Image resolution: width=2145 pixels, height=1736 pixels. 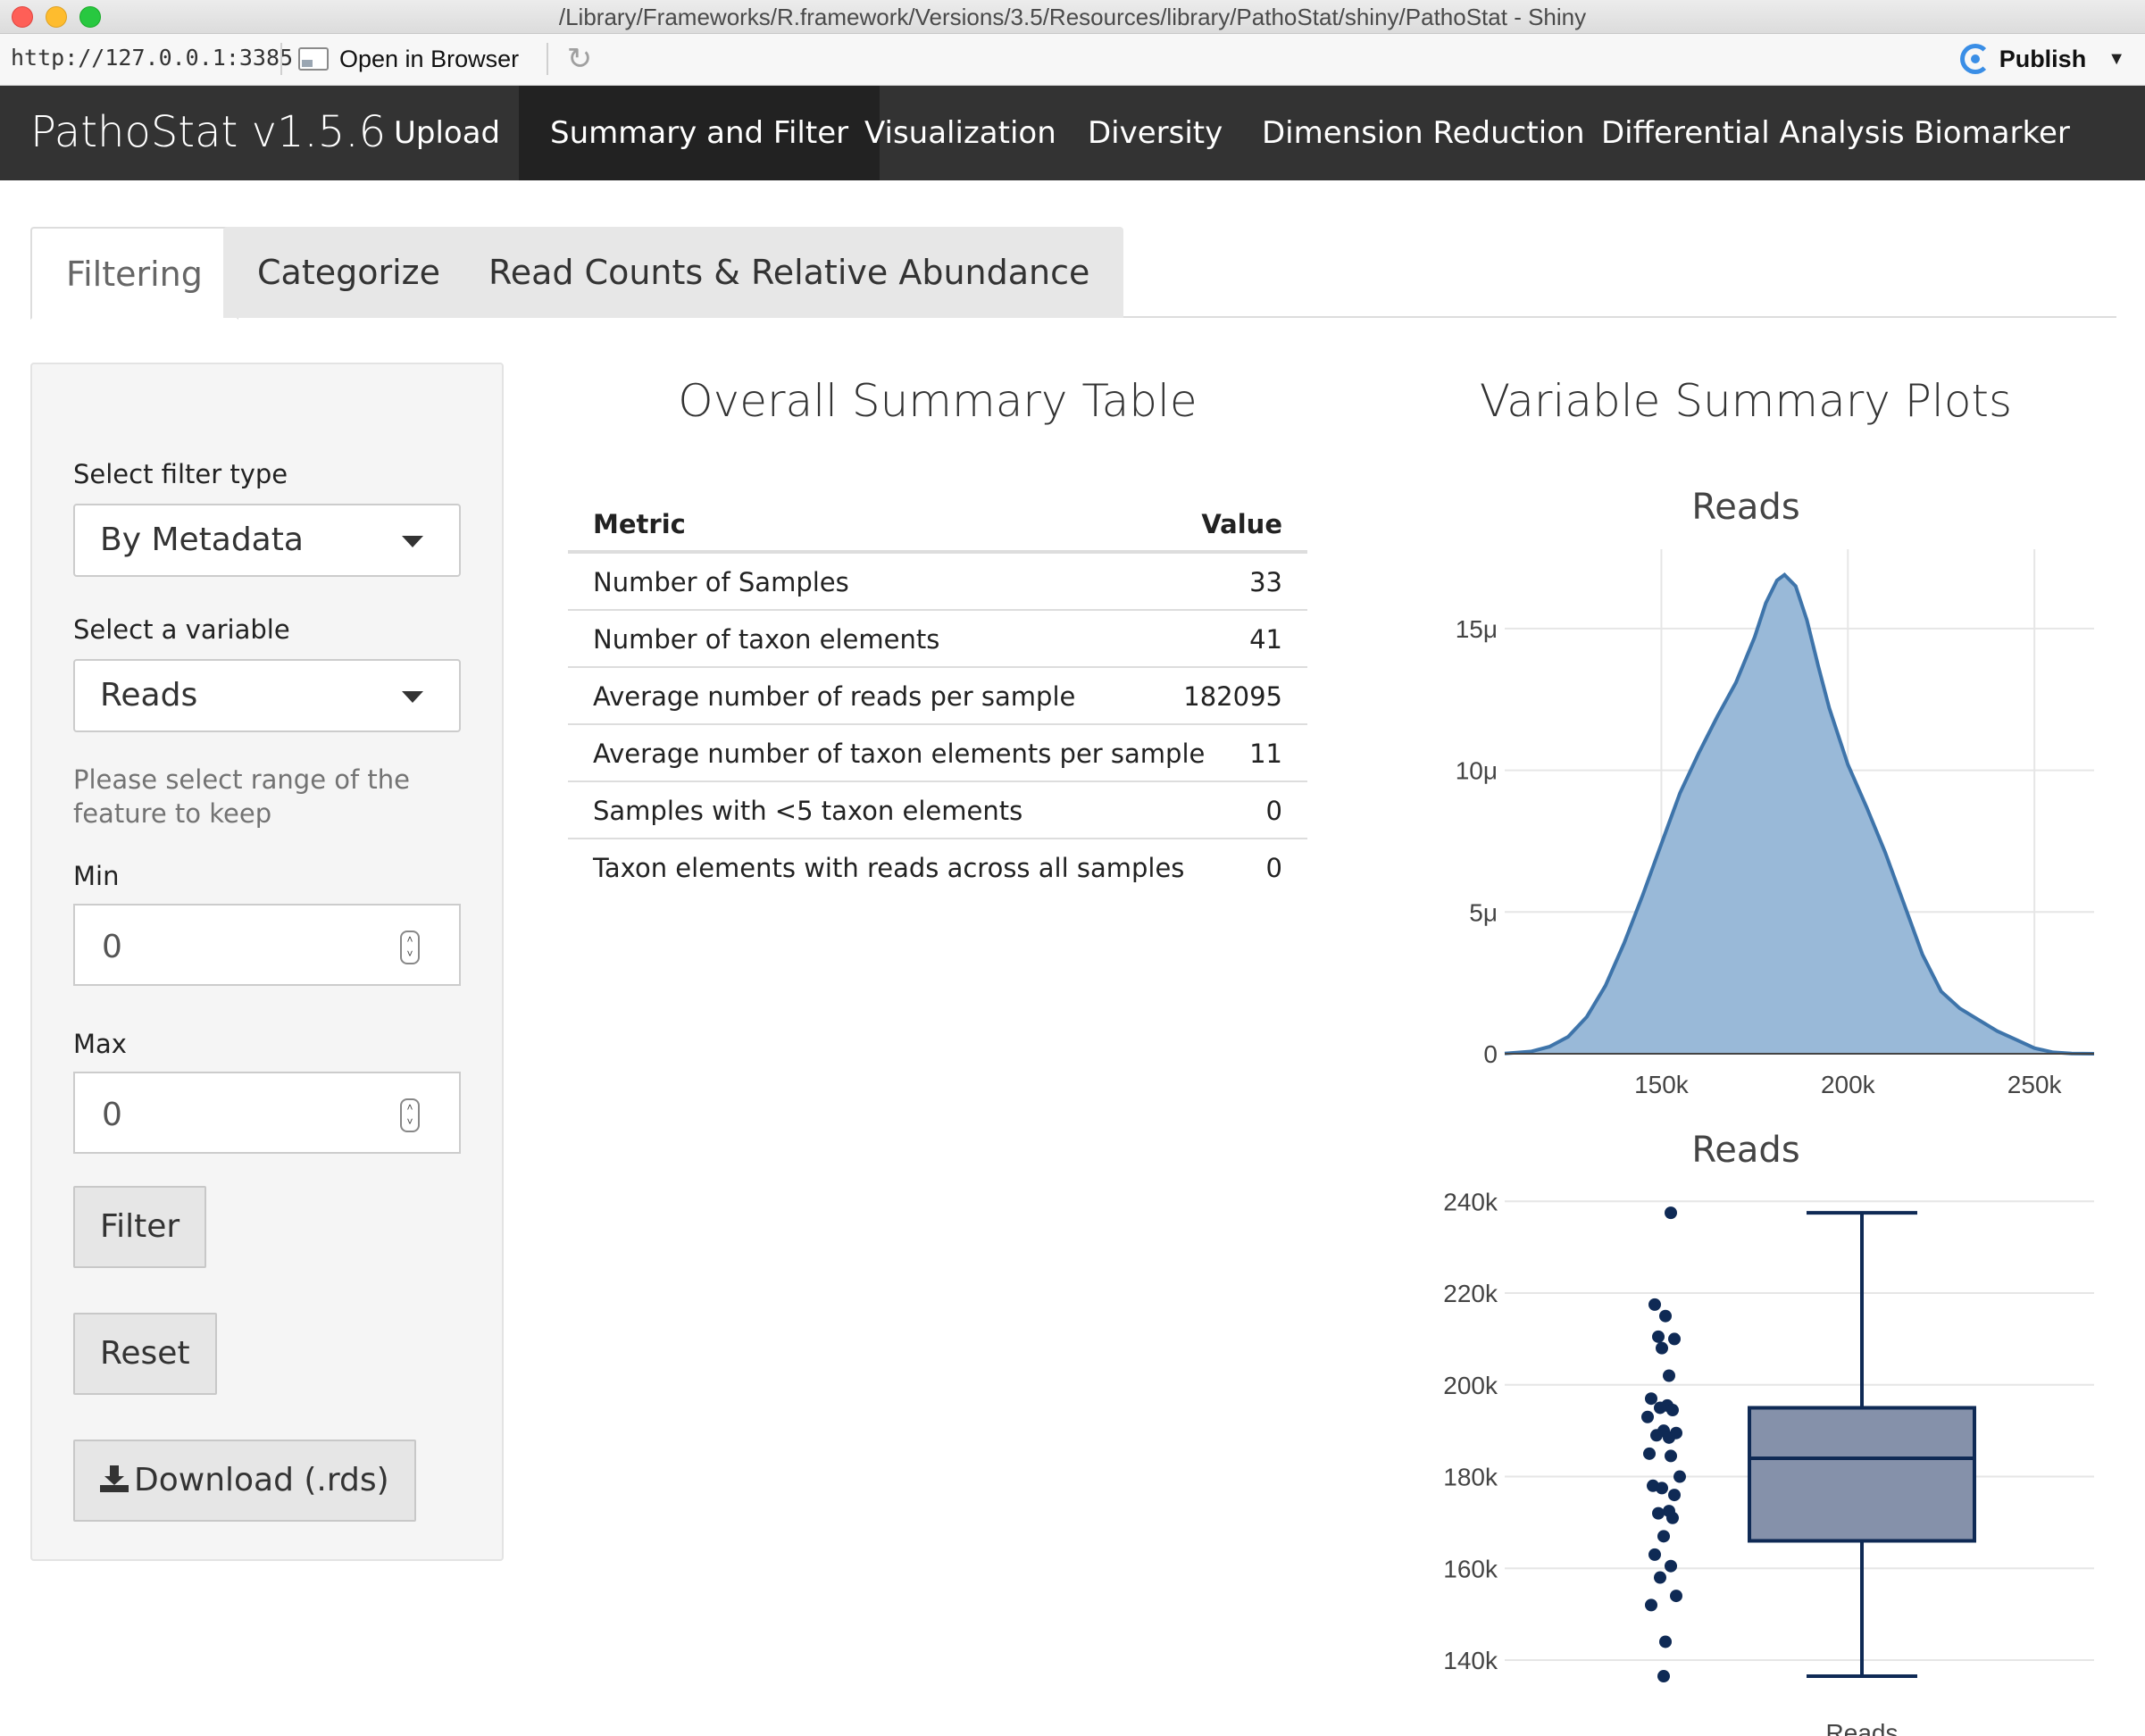 What do you see at coordinates (1759, 1457) in the screenshot?
I see `box-plot: 140k 160k 180k 200k 220k 240k Reads` at bounding box center [1759, 1457].